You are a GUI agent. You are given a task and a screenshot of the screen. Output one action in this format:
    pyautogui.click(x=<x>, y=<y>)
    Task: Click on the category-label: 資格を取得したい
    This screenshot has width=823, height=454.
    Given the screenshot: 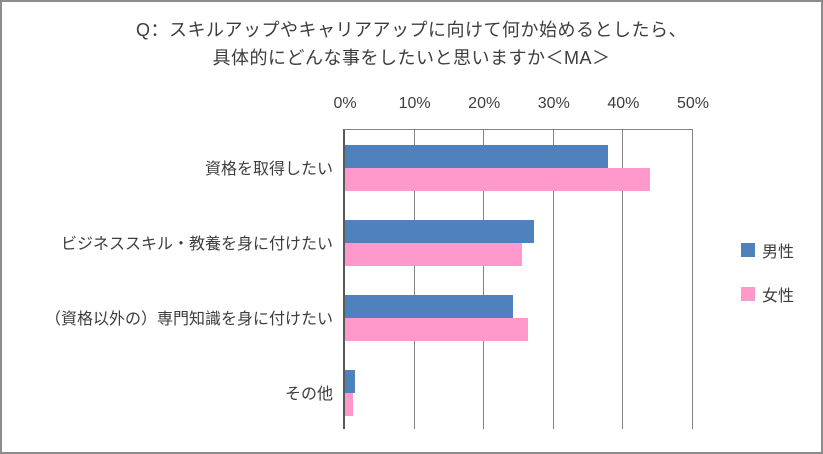 What is the action you would take?
    pyautogui.click(x=268, y=169)
    